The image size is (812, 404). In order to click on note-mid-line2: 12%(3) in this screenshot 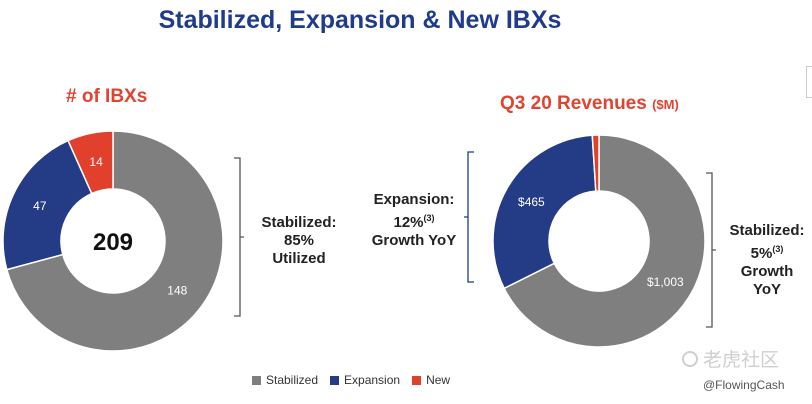, I will do `click(414, 220)`.